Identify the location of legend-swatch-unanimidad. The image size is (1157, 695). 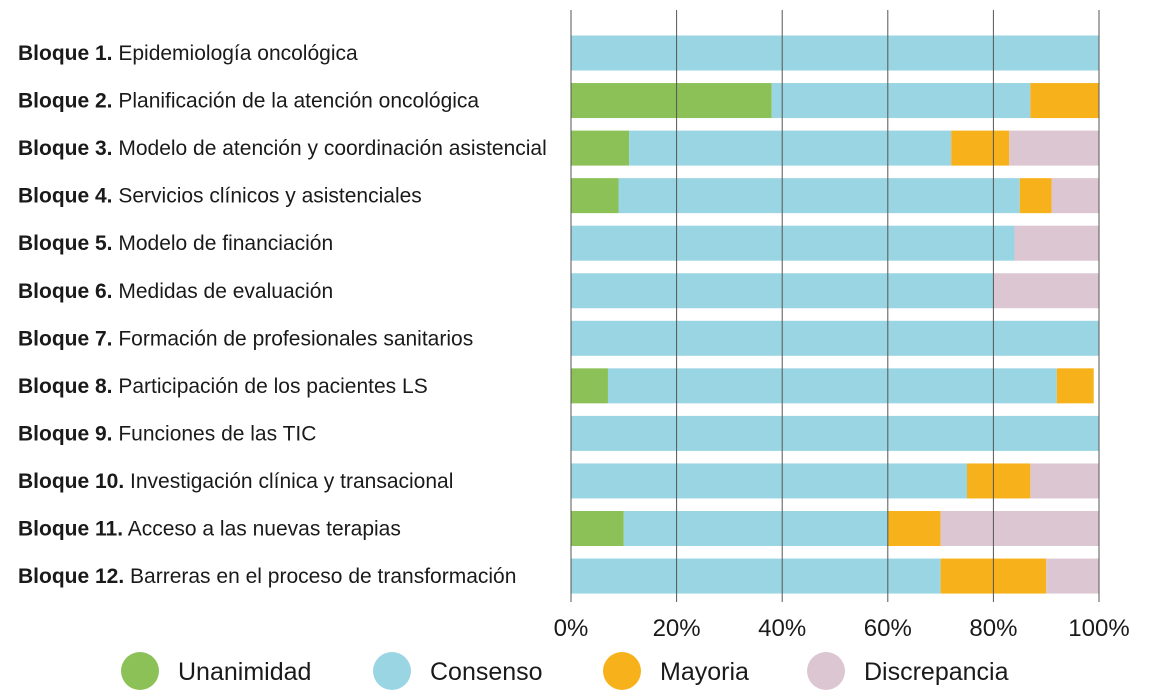
(140, 671).